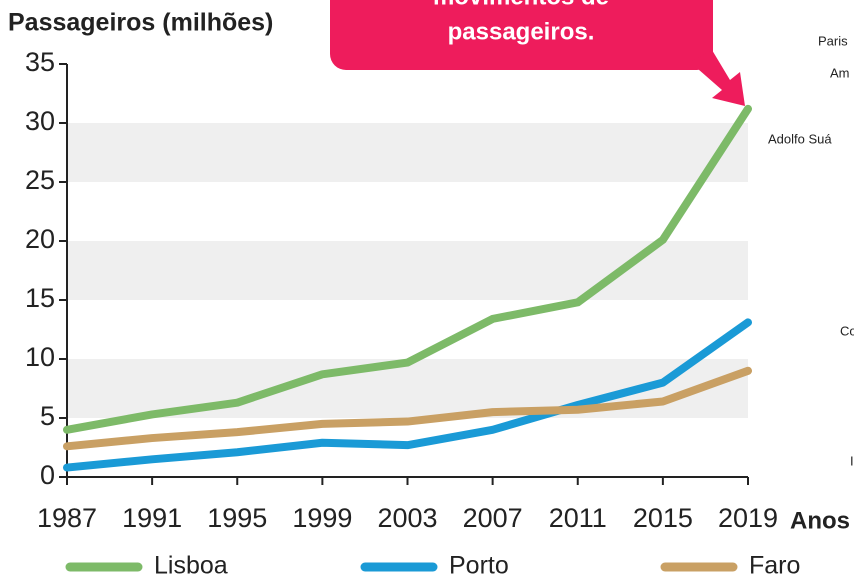  I want to click on callout-arrow, so click(717, 78).